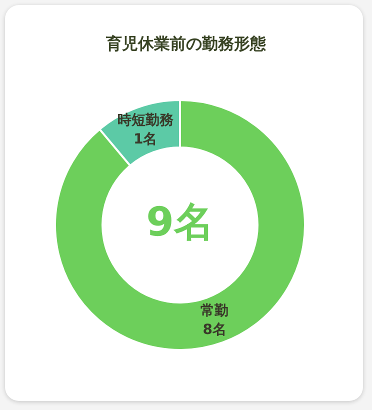  What do you see at coordinates (214, 310) in the screenshot?
I see `slice-label: 常勤` at bounding box center [214, 310].